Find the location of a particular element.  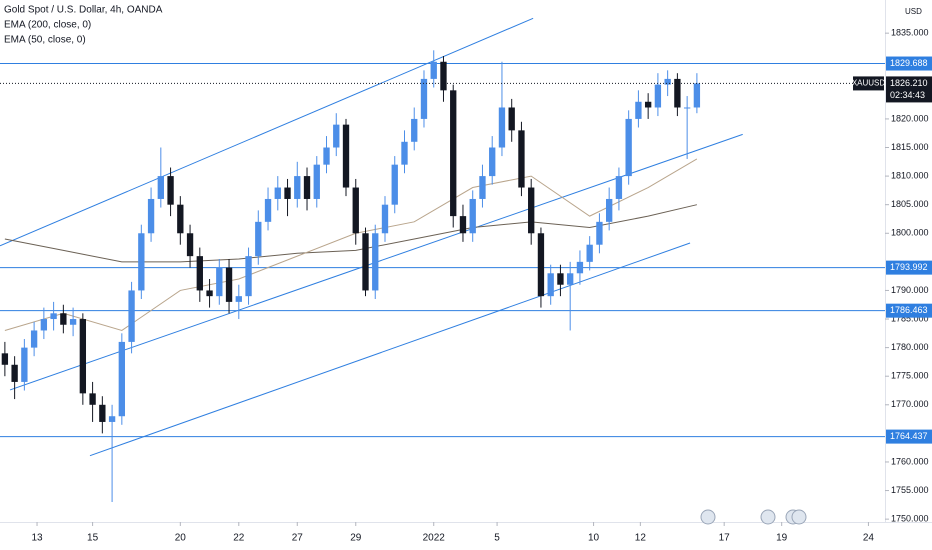

level-label: 1786.463 is located at coordinates (909, 310).